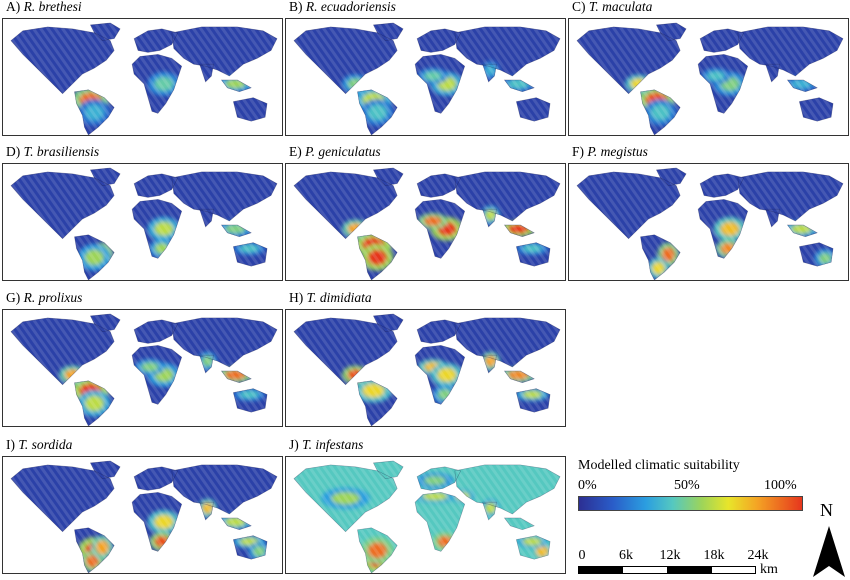 The width and height of the screenshot is (850, 580). I want to click on panel-species: P. megistus, so click(617, 151).